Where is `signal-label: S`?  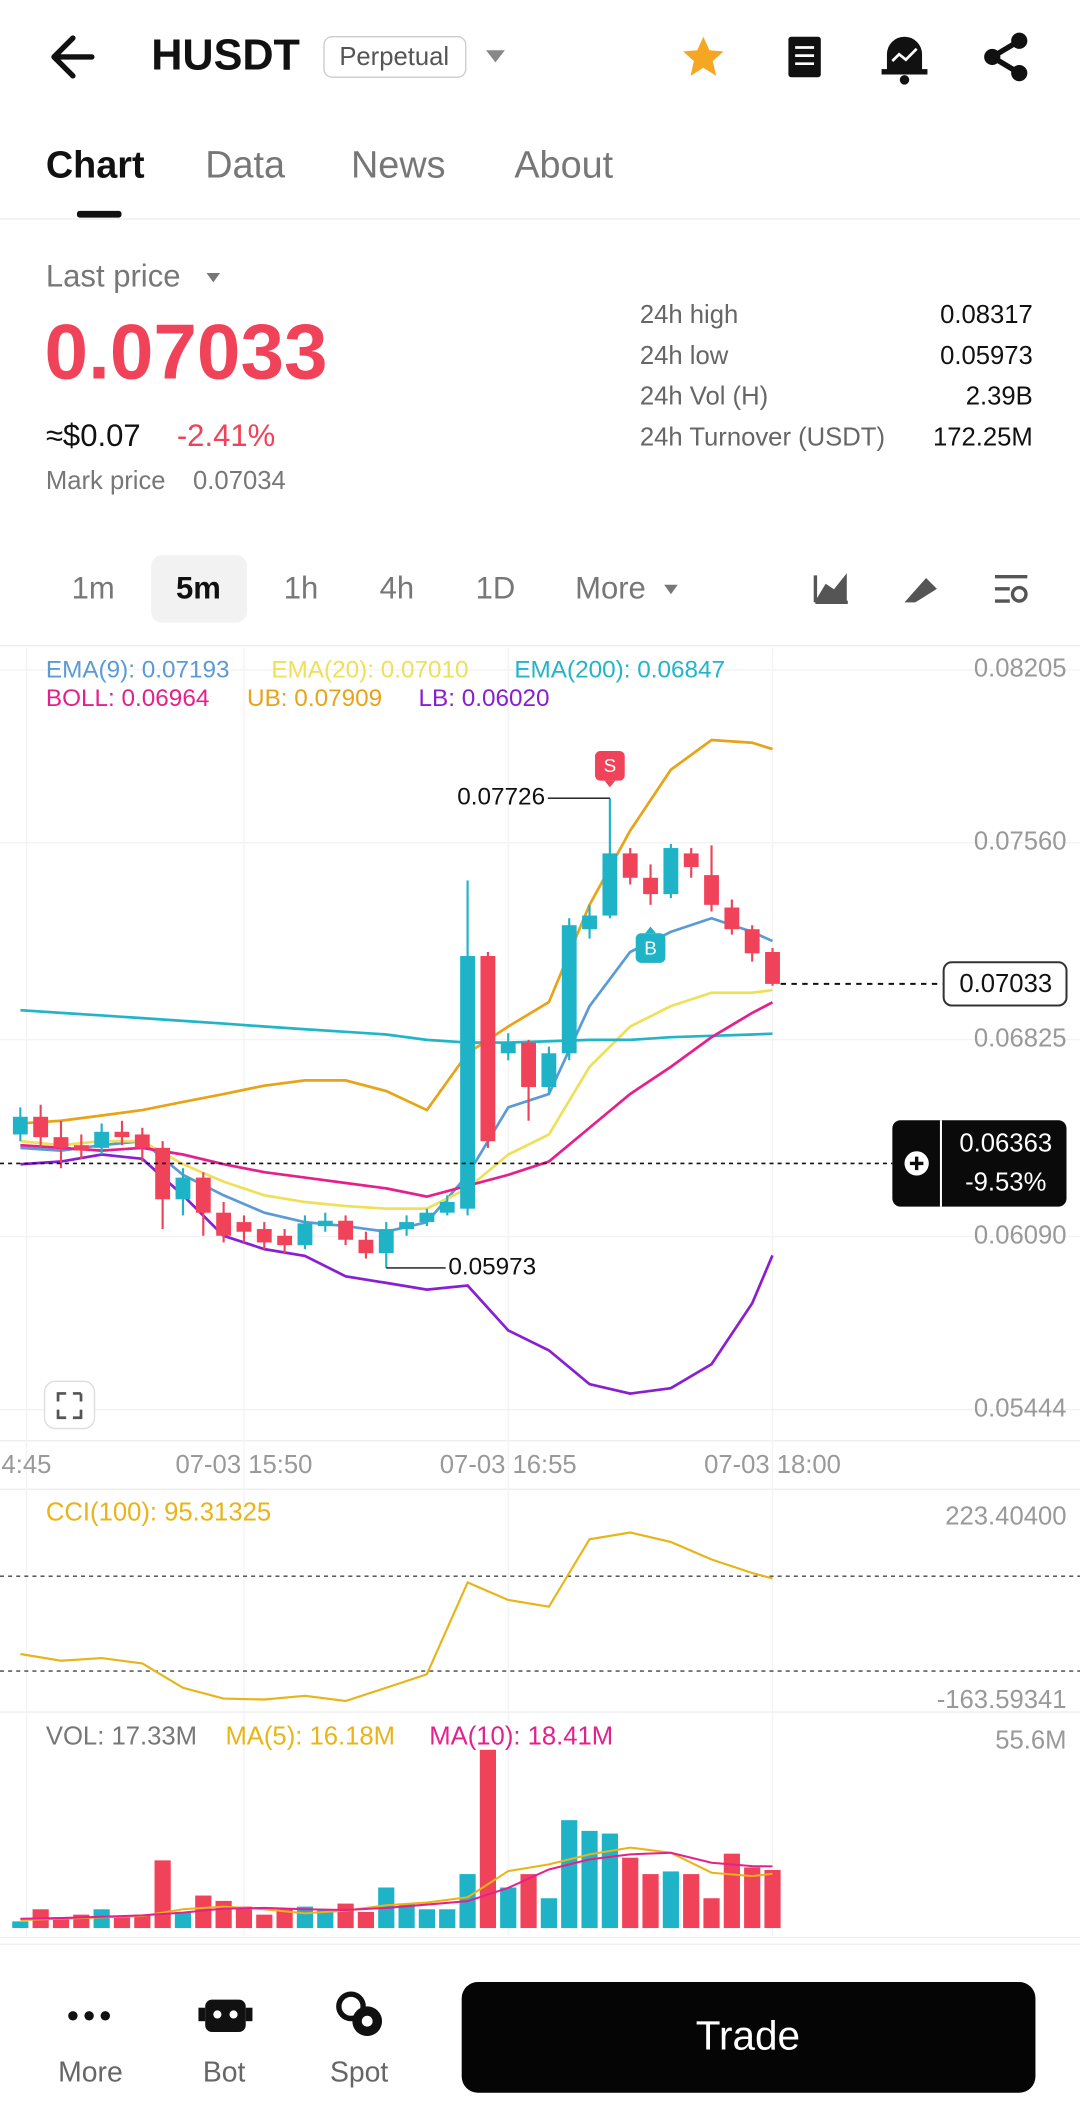 signal-label: S is located at coordinates (610, 766).